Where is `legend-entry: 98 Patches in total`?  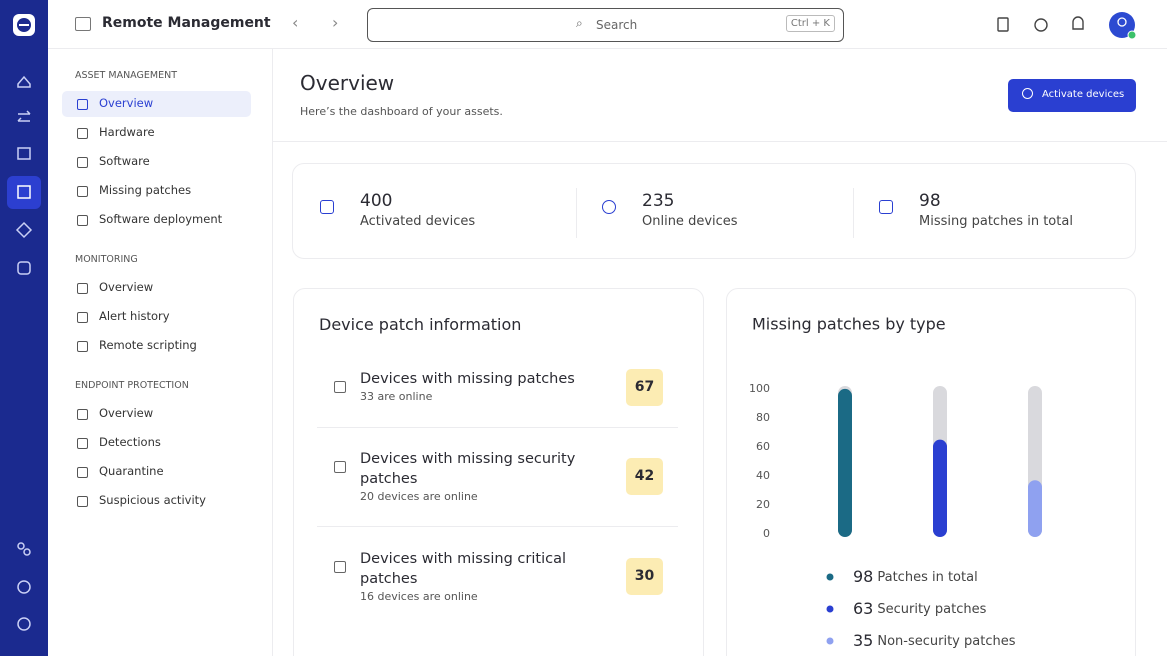 legend-entry: 98 Patches in total is located at coordinates (915, 576).